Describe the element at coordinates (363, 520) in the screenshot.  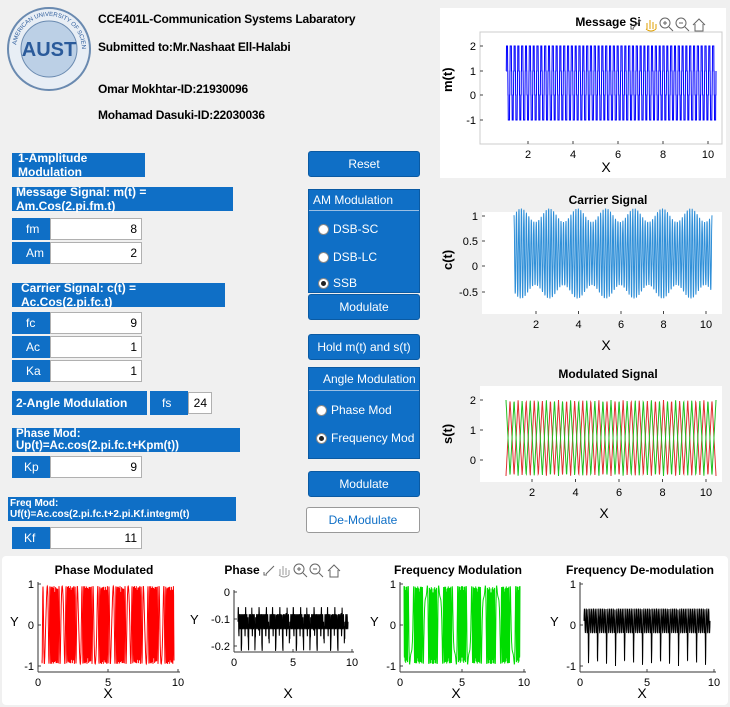
I see `demodulate-button: De-Modulate` at that location.